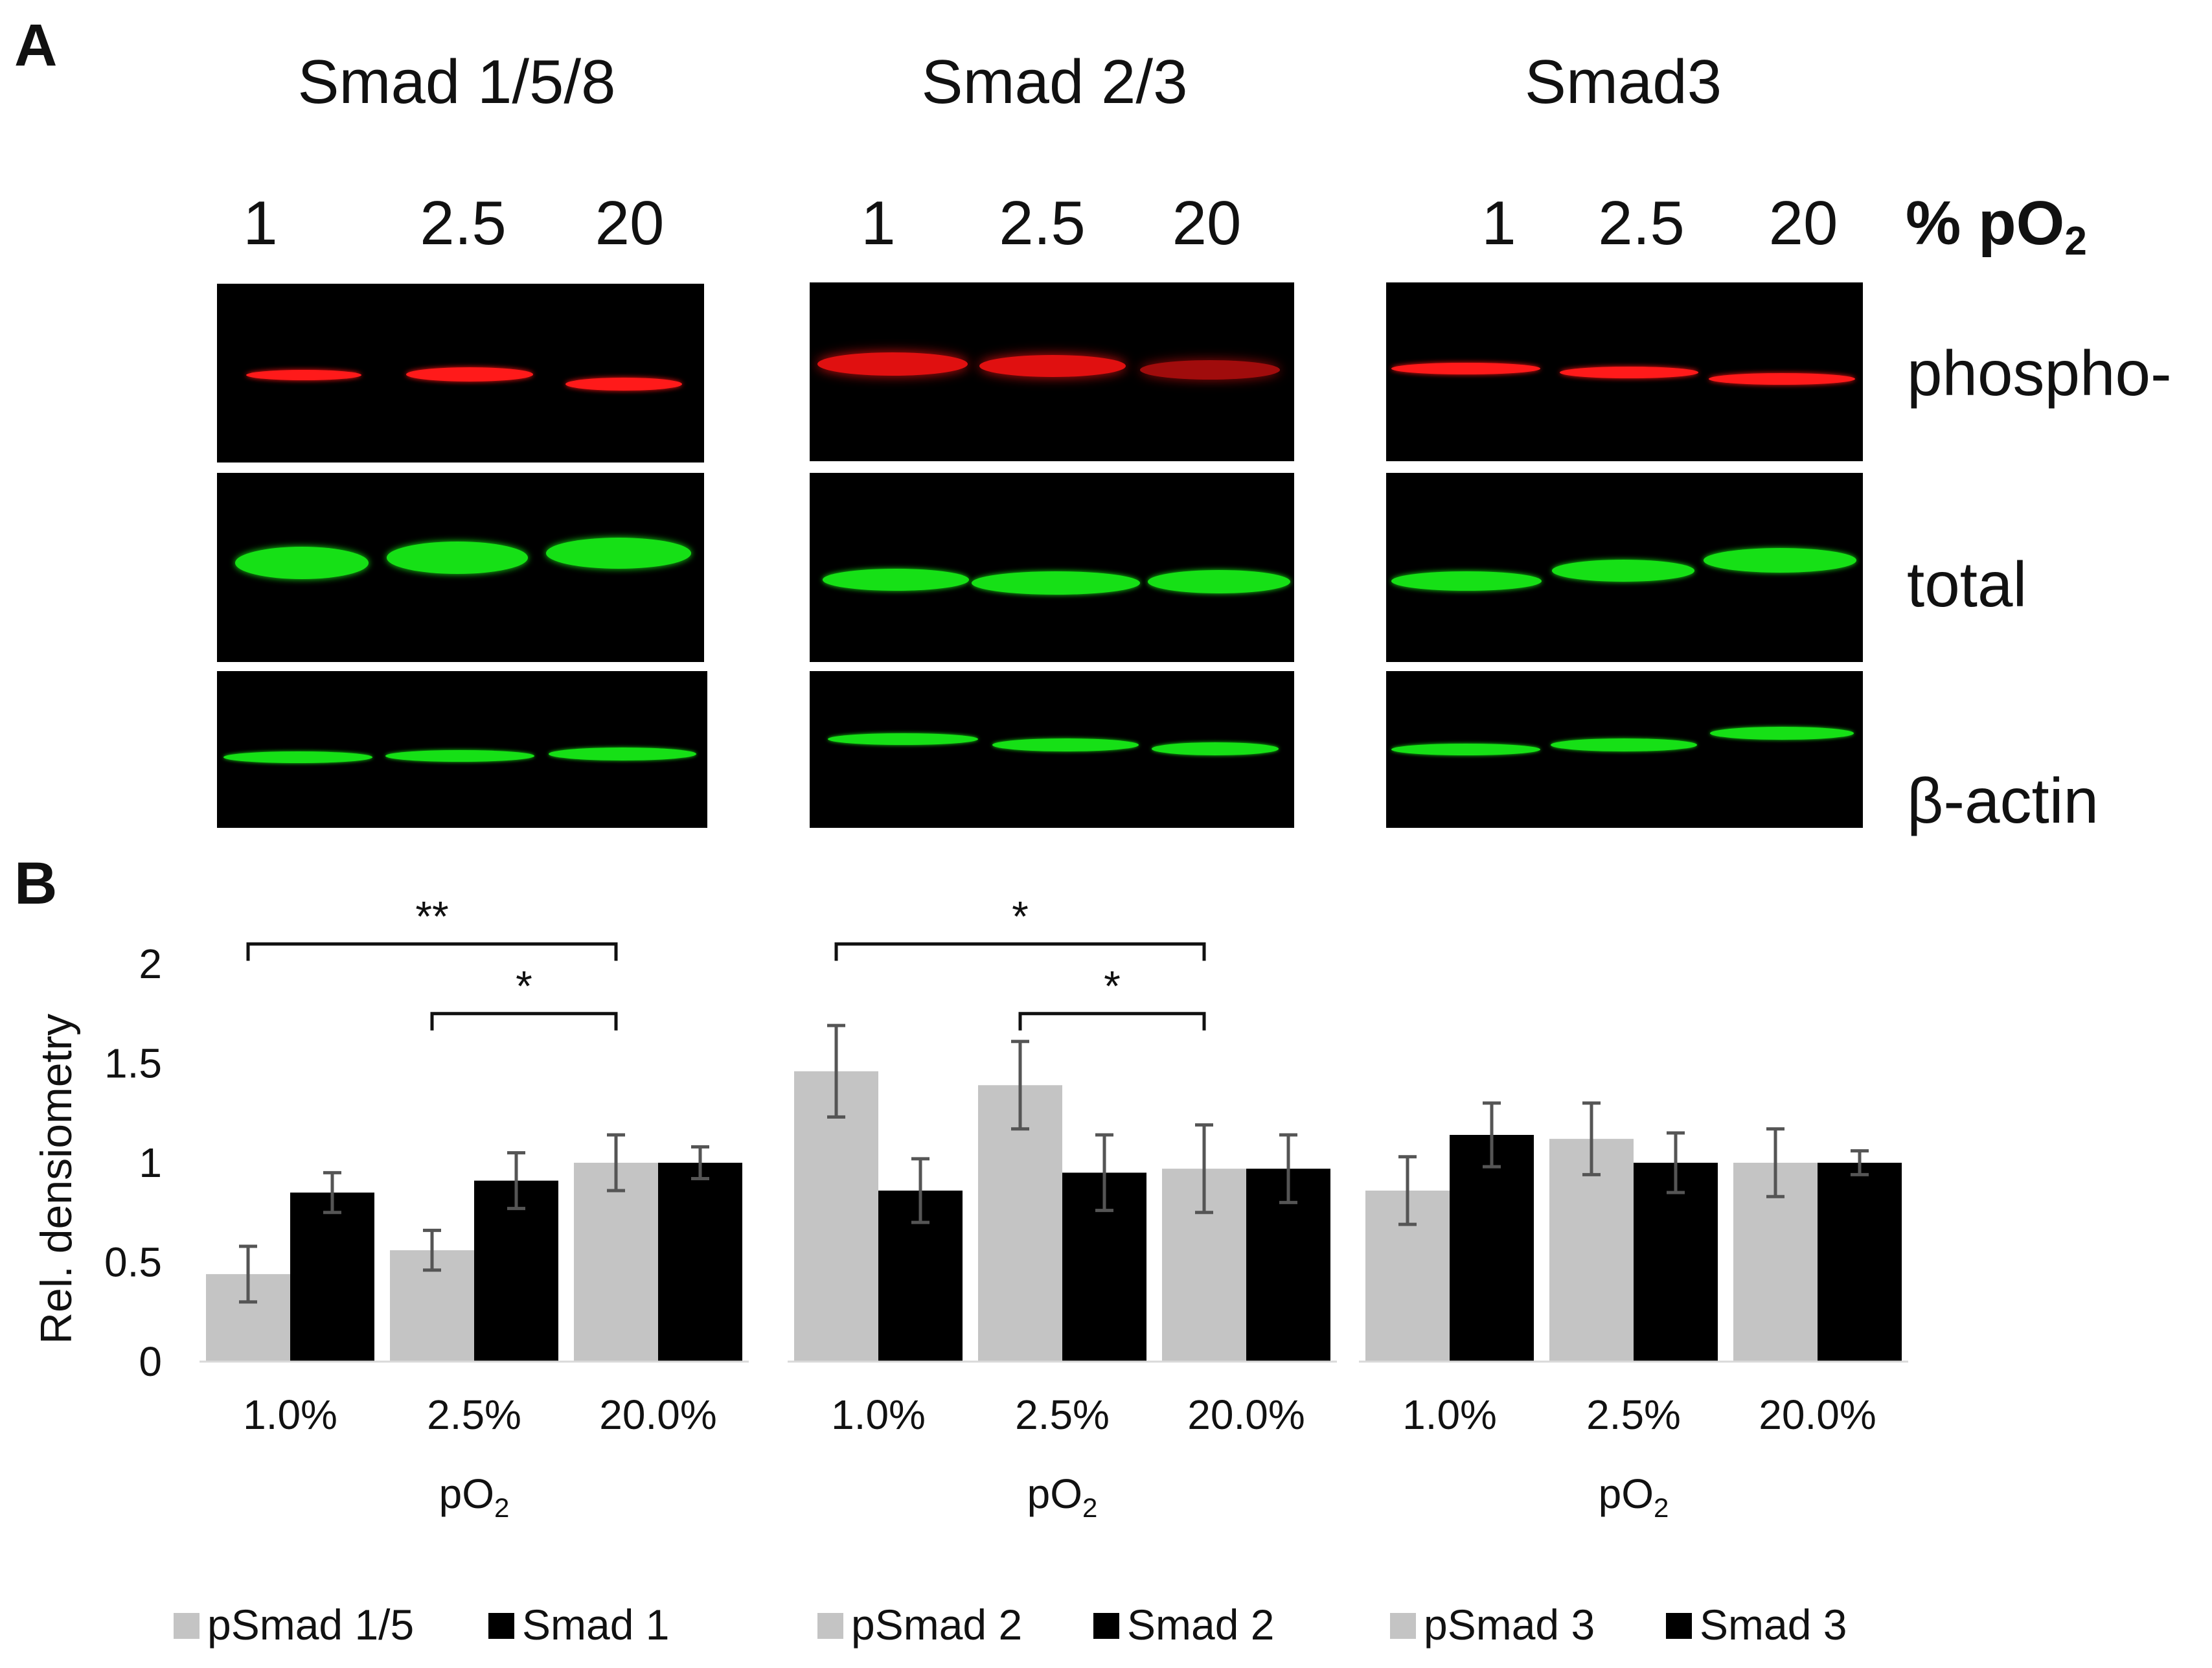 Image resolution: width=2212 pixels, height=1668 pixels. I want to click on blot-smad158-phospho, so click(460, 373).